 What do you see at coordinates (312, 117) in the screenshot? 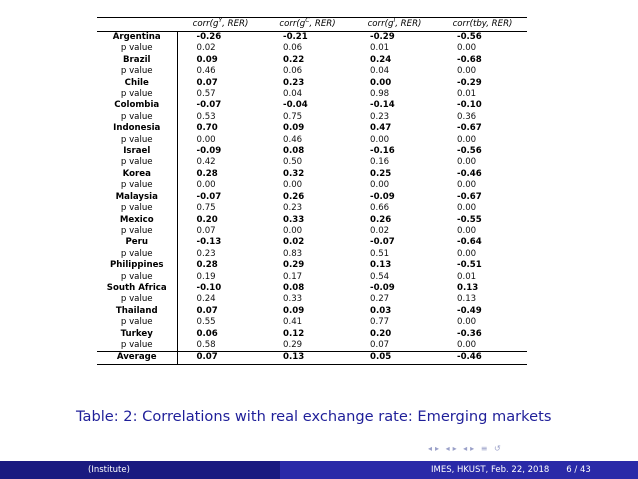
I see `table-row-pvalue: p value 0.53 0.75 0.23 0.36` at bounding box center [312, 117].